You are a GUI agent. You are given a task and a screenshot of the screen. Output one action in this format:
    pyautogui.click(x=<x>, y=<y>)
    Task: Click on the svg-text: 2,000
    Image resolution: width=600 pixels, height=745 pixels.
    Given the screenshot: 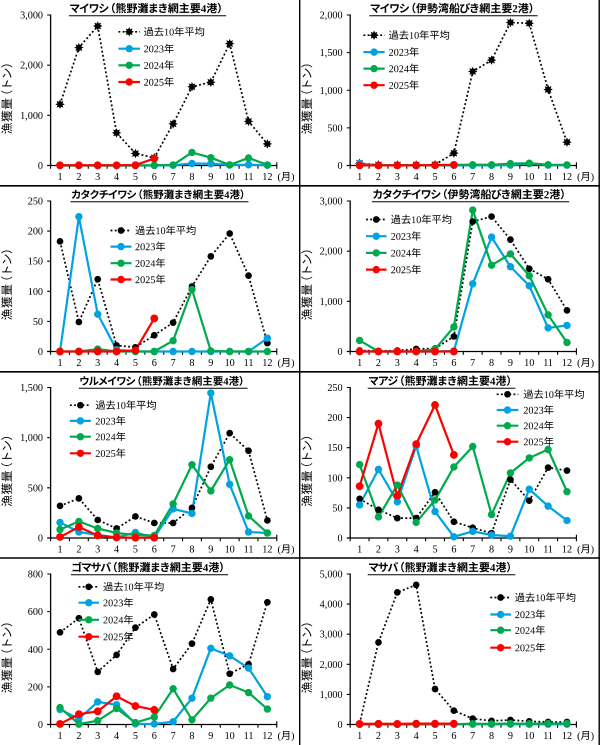 What is the action you would take?
    pyautogui.click(x=331, y=665)
    